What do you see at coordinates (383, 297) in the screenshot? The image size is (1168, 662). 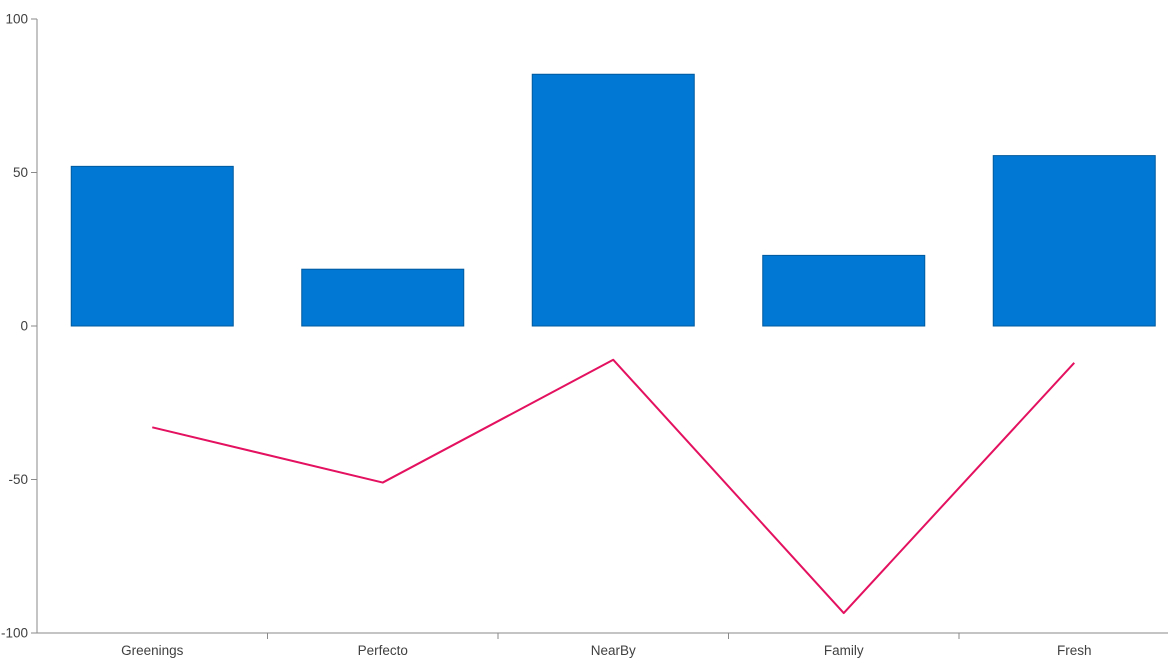 I see `bar-perfecto` at bounding box center [383, 297].